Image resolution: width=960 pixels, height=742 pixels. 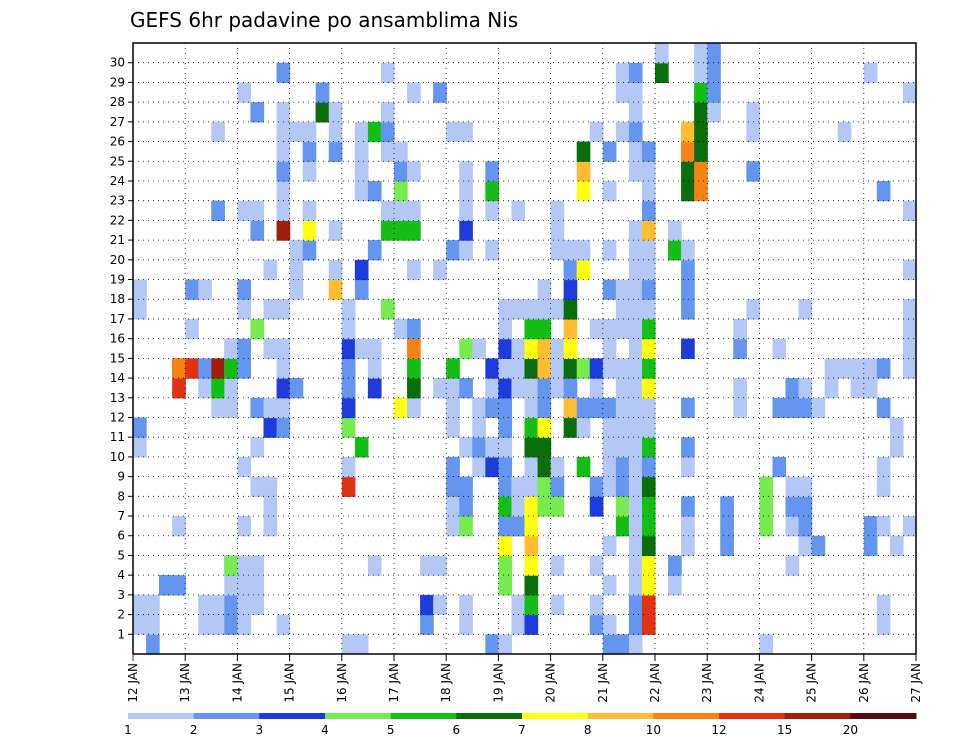 What do you see at coordinates (603, 683) in the screenshot?
I see `x-tick-label: 21 JAN` at bounding box center [603, 683].